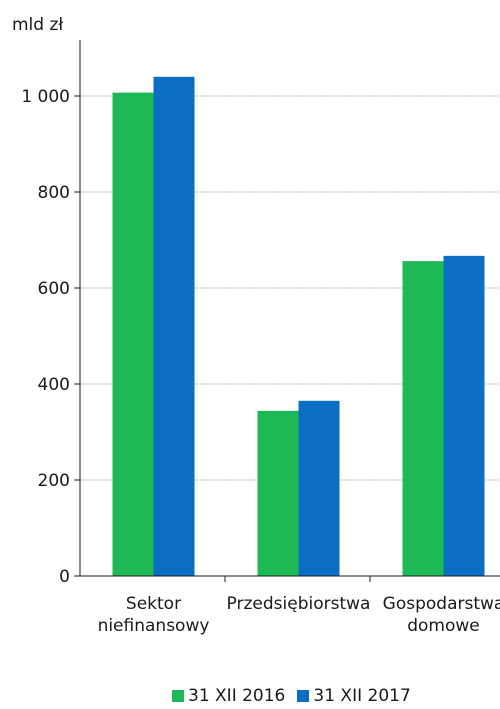 The image size is (500, 709). Describe the element at coordinates (45, 97) in the screenshot. I see `y-tick-label-1000: 1 000` at that location.